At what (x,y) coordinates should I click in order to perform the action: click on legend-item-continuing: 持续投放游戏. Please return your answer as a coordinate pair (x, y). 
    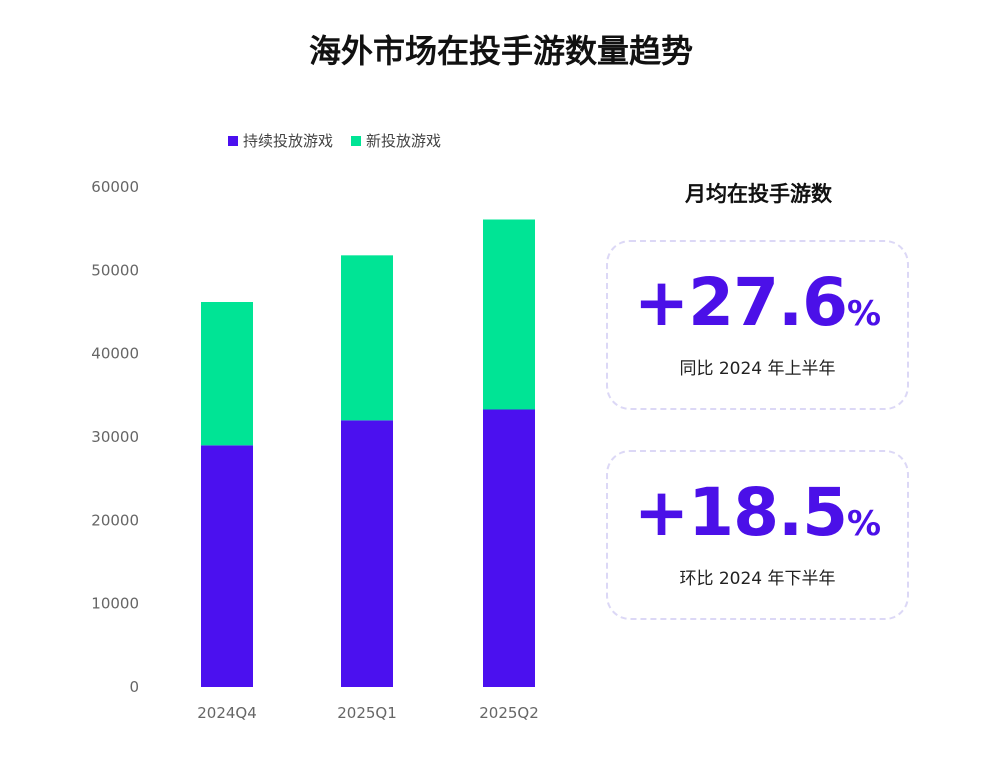
    Looking at the image, I should click on (280, 140).